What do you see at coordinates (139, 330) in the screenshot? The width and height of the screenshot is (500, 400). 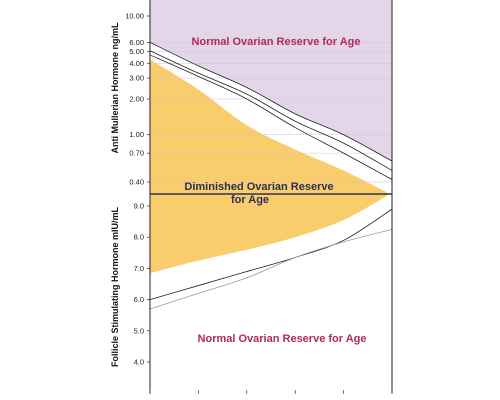 I see `bottom-ytick-label: 5.0` at bounding box center [139, 330].